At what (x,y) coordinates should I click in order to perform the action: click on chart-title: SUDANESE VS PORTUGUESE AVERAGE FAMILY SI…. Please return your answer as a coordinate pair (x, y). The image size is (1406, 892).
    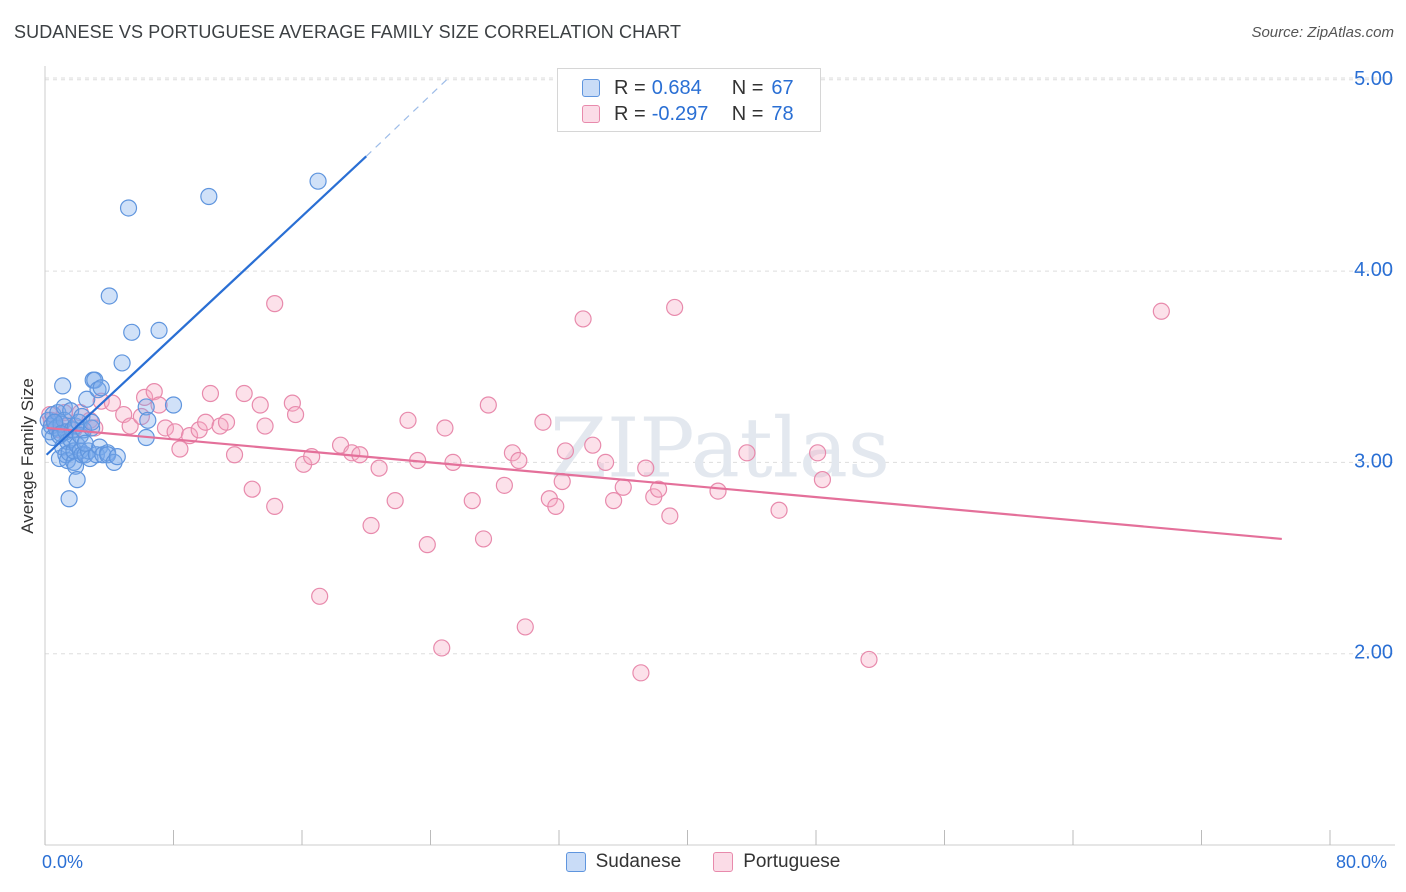
    Looking at the image, I should click on (348, 32).